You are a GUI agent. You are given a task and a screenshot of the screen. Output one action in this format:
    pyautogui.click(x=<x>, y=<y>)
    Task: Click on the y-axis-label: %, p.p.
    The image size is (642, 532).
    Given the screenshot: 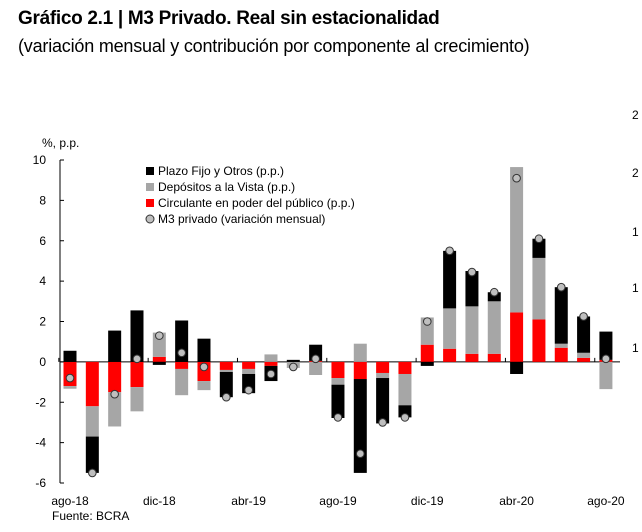 What is the action you would take?
    pyautogui.click(x=60, y=143)
    